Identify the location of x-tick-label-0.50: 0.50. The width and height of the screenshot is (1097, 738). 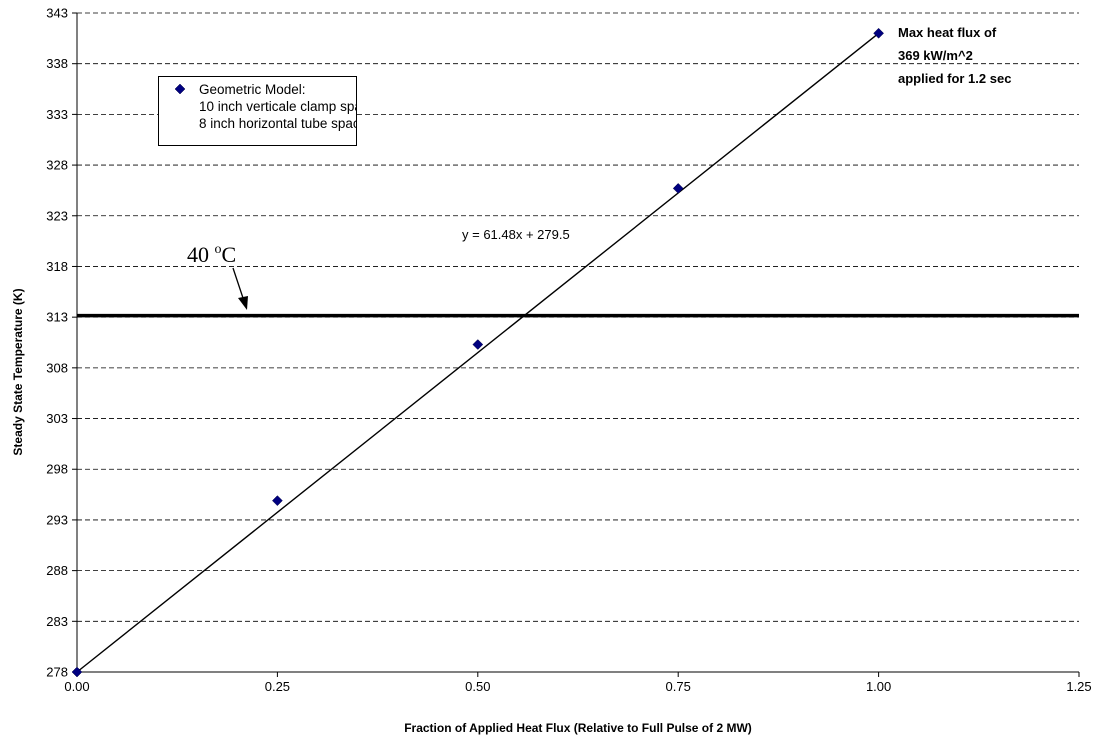
(477, 686).